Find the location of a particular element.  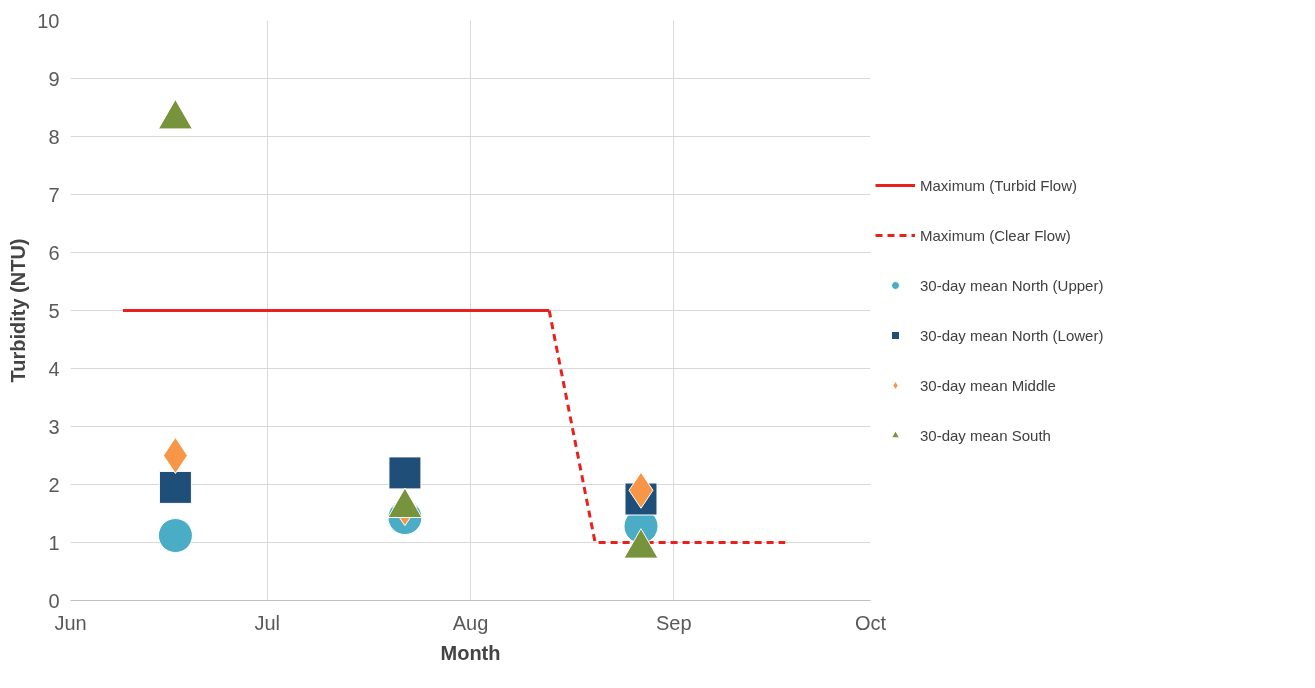

legend-label: 30-day mean Middle is located at coordinates (988, 385).